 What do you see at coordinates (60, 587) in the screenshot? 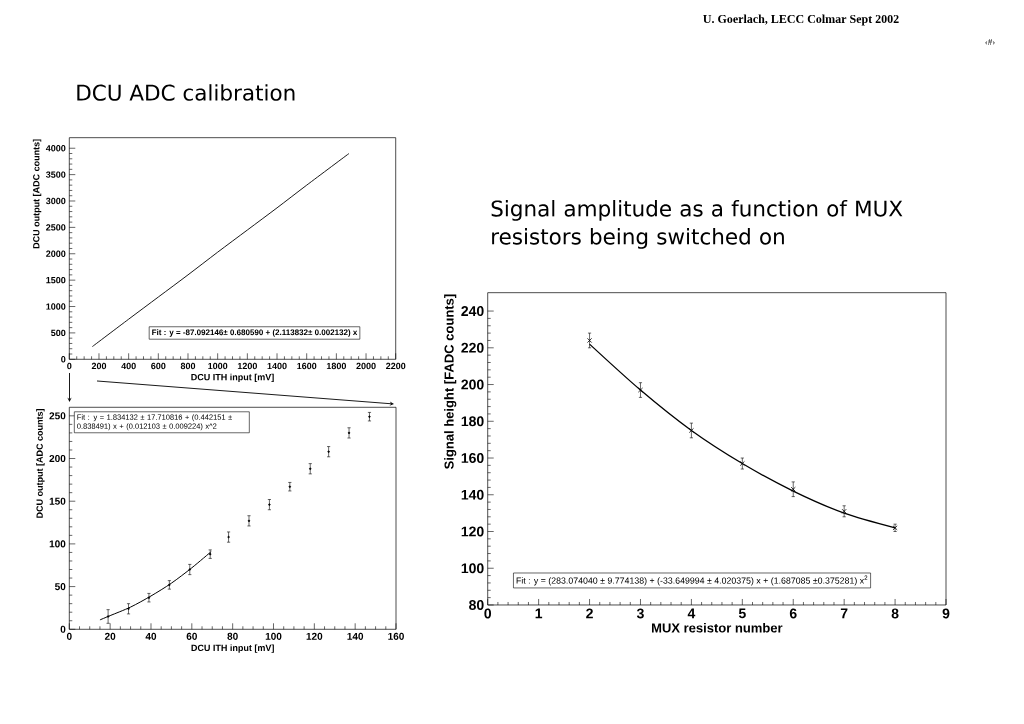
I see `y-tick-label: 50` at bounding box center [60, 587].